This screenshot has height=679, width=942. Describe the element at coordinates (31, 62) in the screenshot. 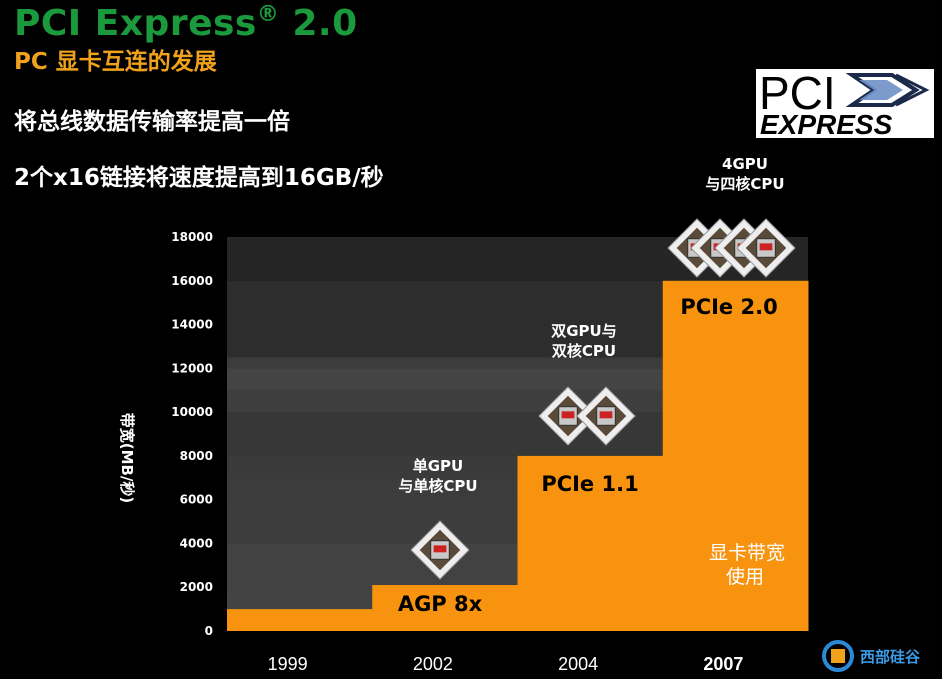

I see `subtitle-prefix: PC` at that location.